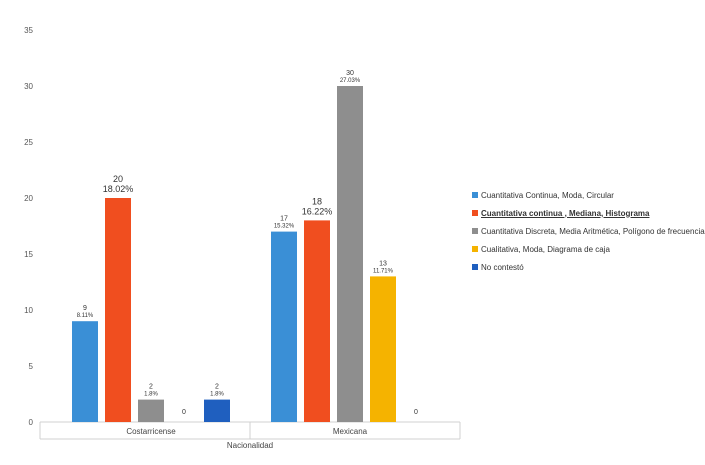 The height and width of the screenshot is (465, 705). Describe the element at coordinates (151, 431) in the screenshot. I see `x-category-label: Costarricense` at that location.